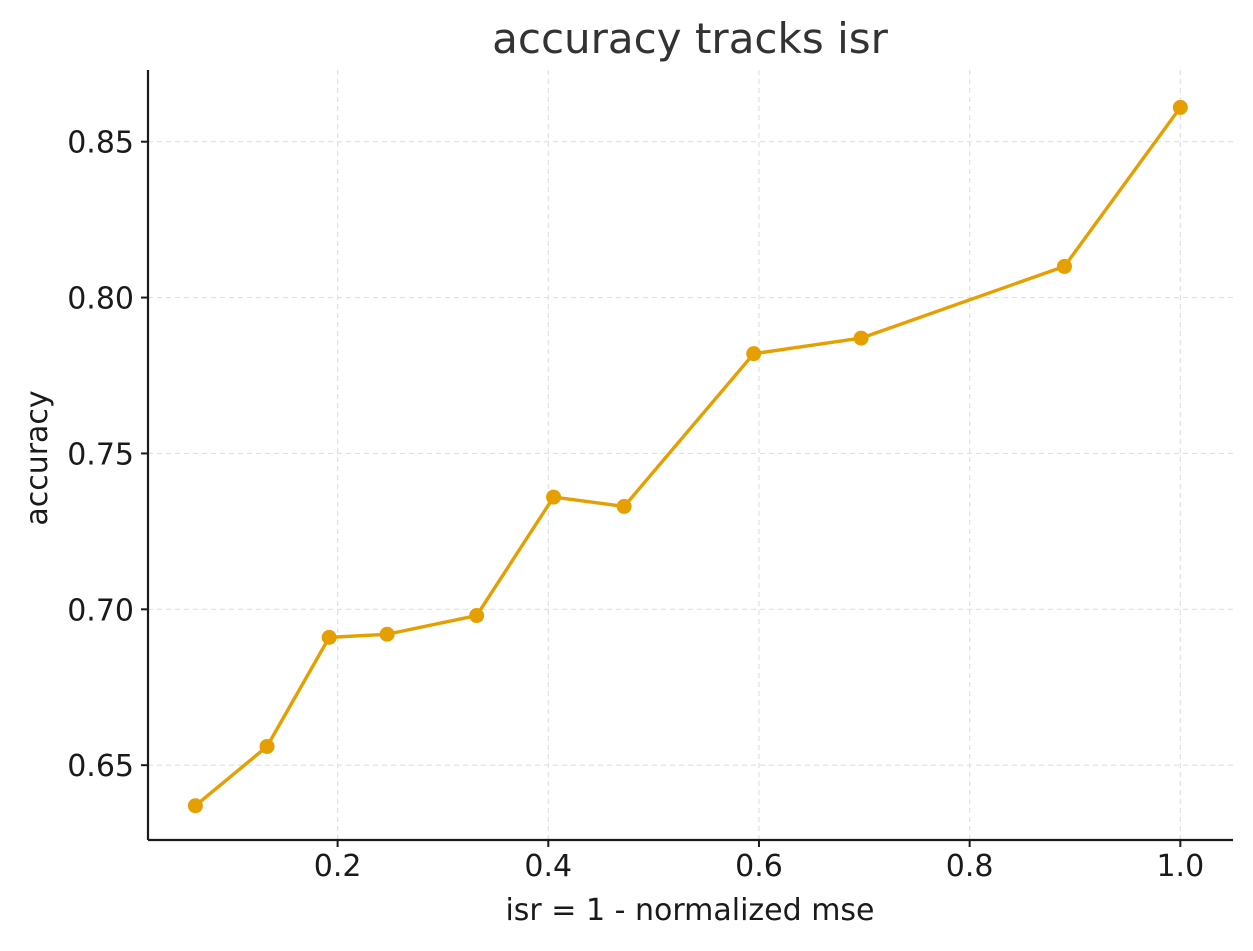 The width and height of the screenshot is (1253, 951). Describe the element at coordinates (759, 866) in the screenshot. I see `x-tick-label: 0.6` at that location.